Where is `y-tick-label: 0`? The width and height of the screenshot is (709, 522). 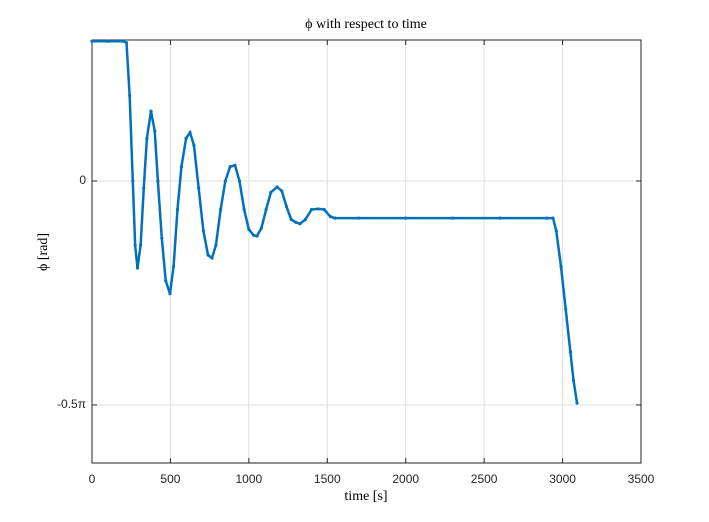
y-tick-label: 0 is located at coordinates (82, 180).